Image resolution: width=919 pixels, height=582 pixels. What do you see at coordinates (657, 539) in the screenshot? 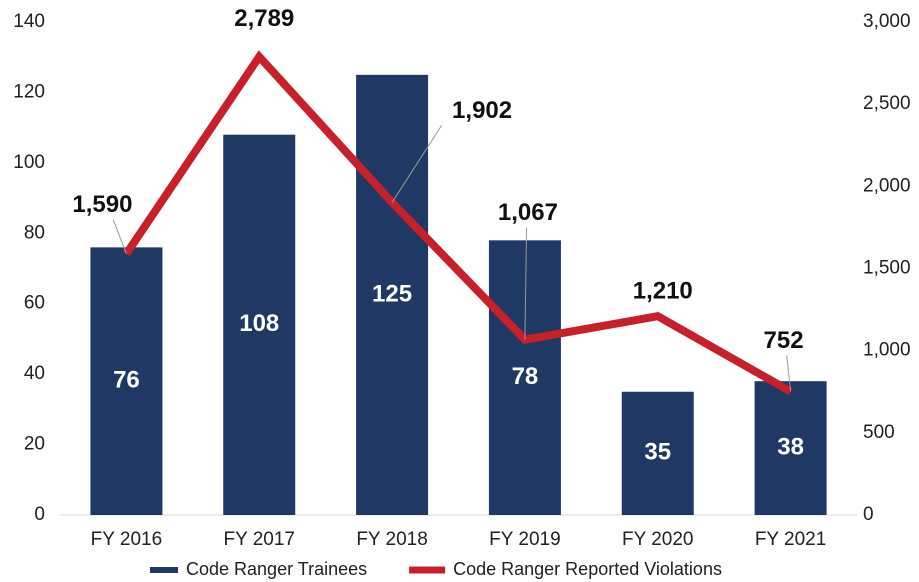
I see `x-tick-label: FY 2020` at bounding box center [657, 539].